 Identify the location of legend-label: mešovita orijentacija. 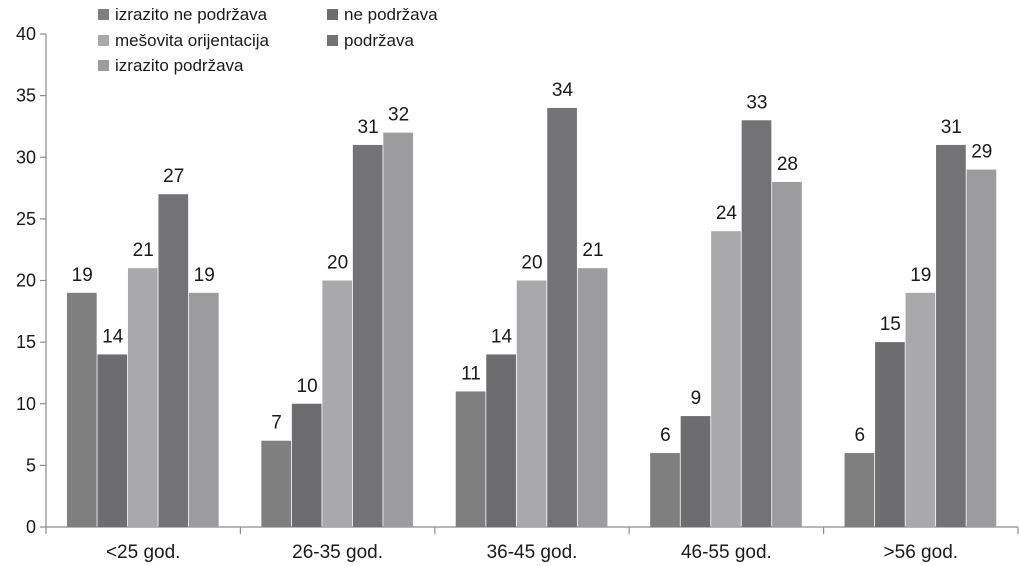
(192, 40).